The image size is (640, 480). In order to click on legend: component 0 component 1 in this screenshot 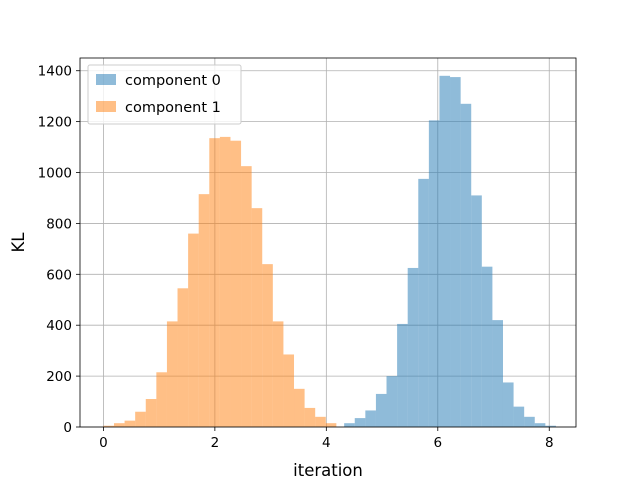, I will do `click(164, 94)`.